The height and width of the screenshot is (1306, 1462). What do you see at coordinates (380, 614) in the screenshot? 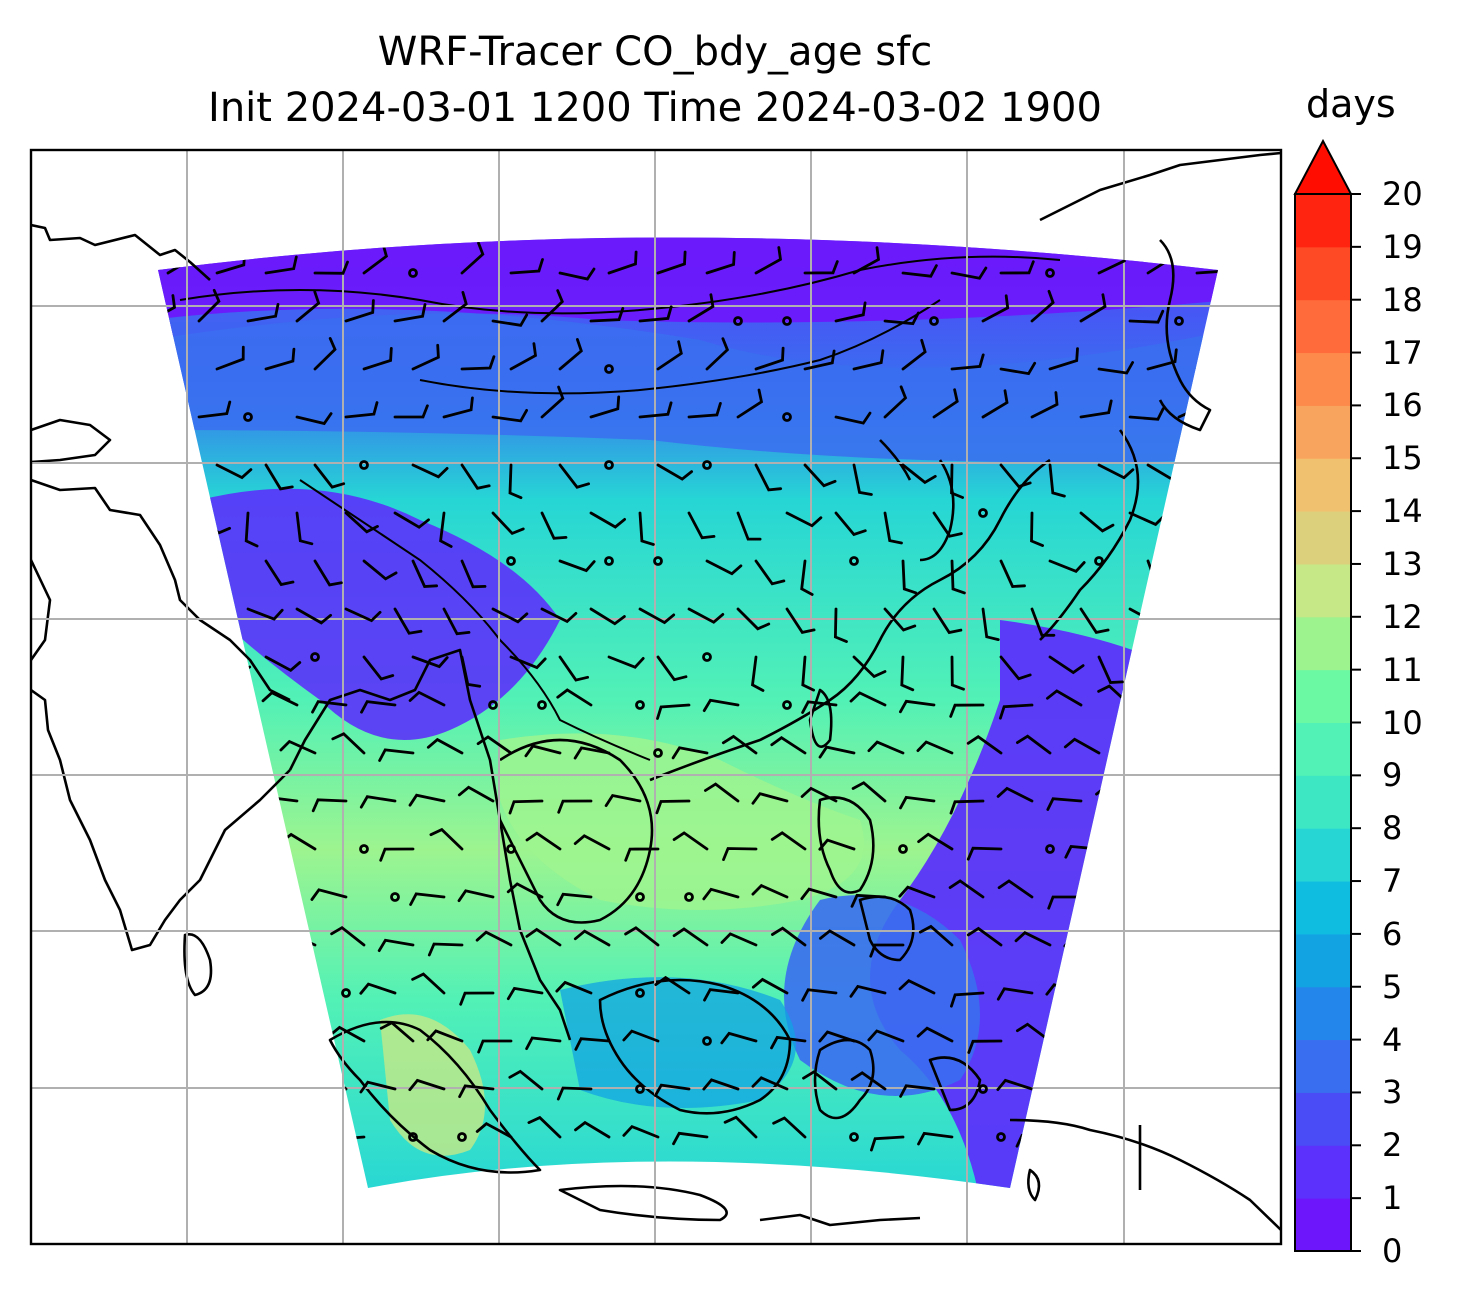
I see `field-bay-of-bengal-low` at bounding box center [380, 614].